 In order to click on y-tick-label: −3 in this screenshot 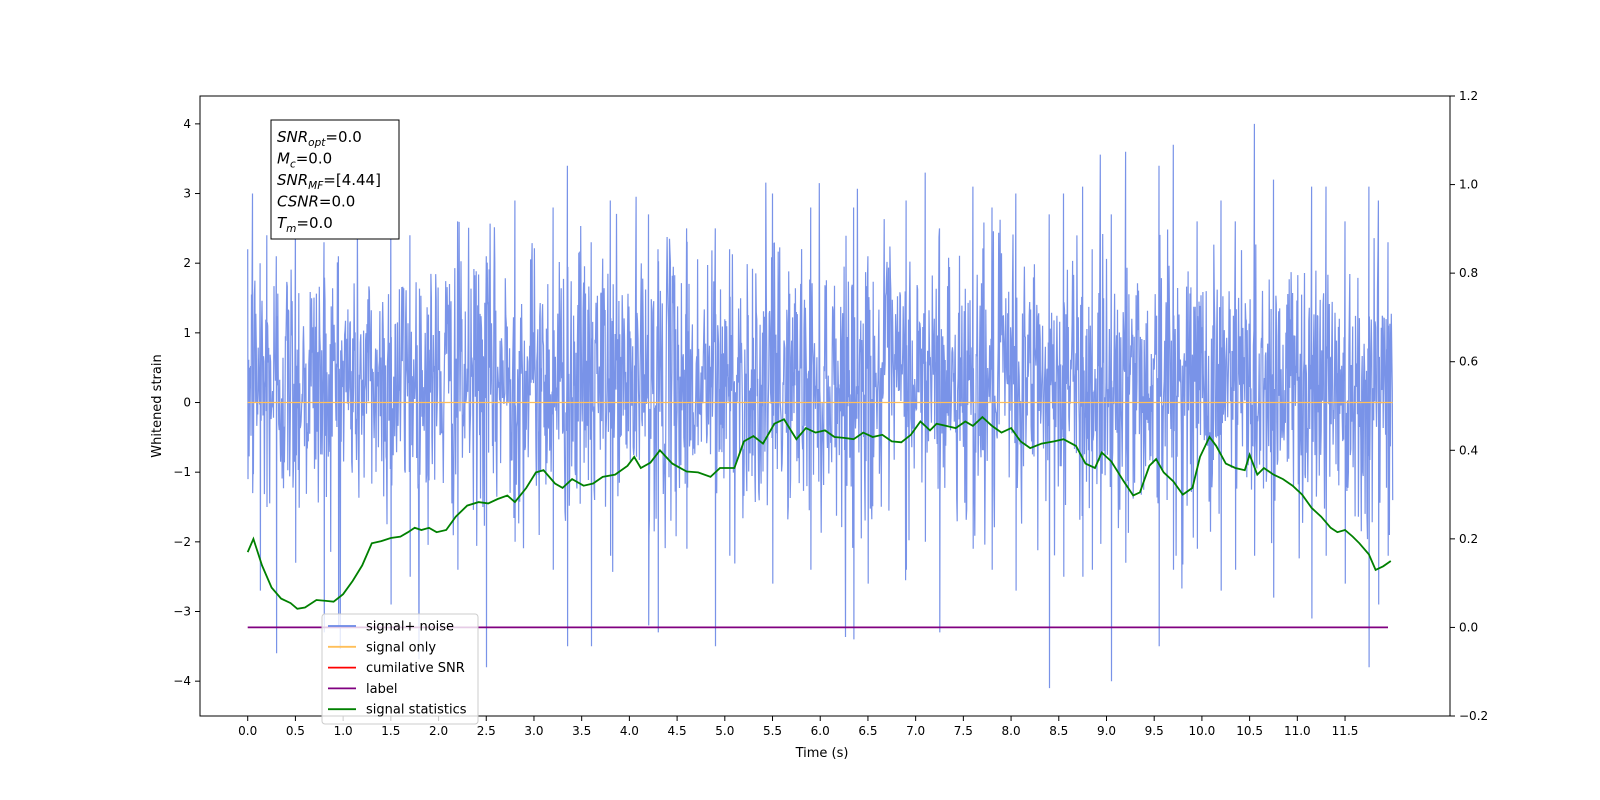, I will do `click(182, 612)`.